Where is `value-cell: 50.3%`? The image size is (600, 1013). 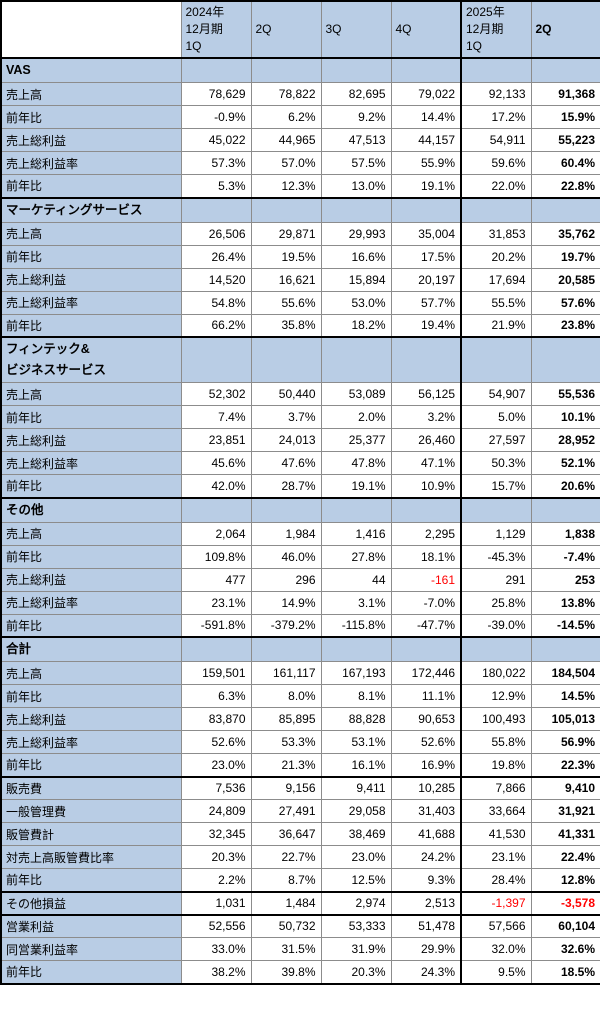
value-cell: 50.3% is located at coordinates (496, 463).